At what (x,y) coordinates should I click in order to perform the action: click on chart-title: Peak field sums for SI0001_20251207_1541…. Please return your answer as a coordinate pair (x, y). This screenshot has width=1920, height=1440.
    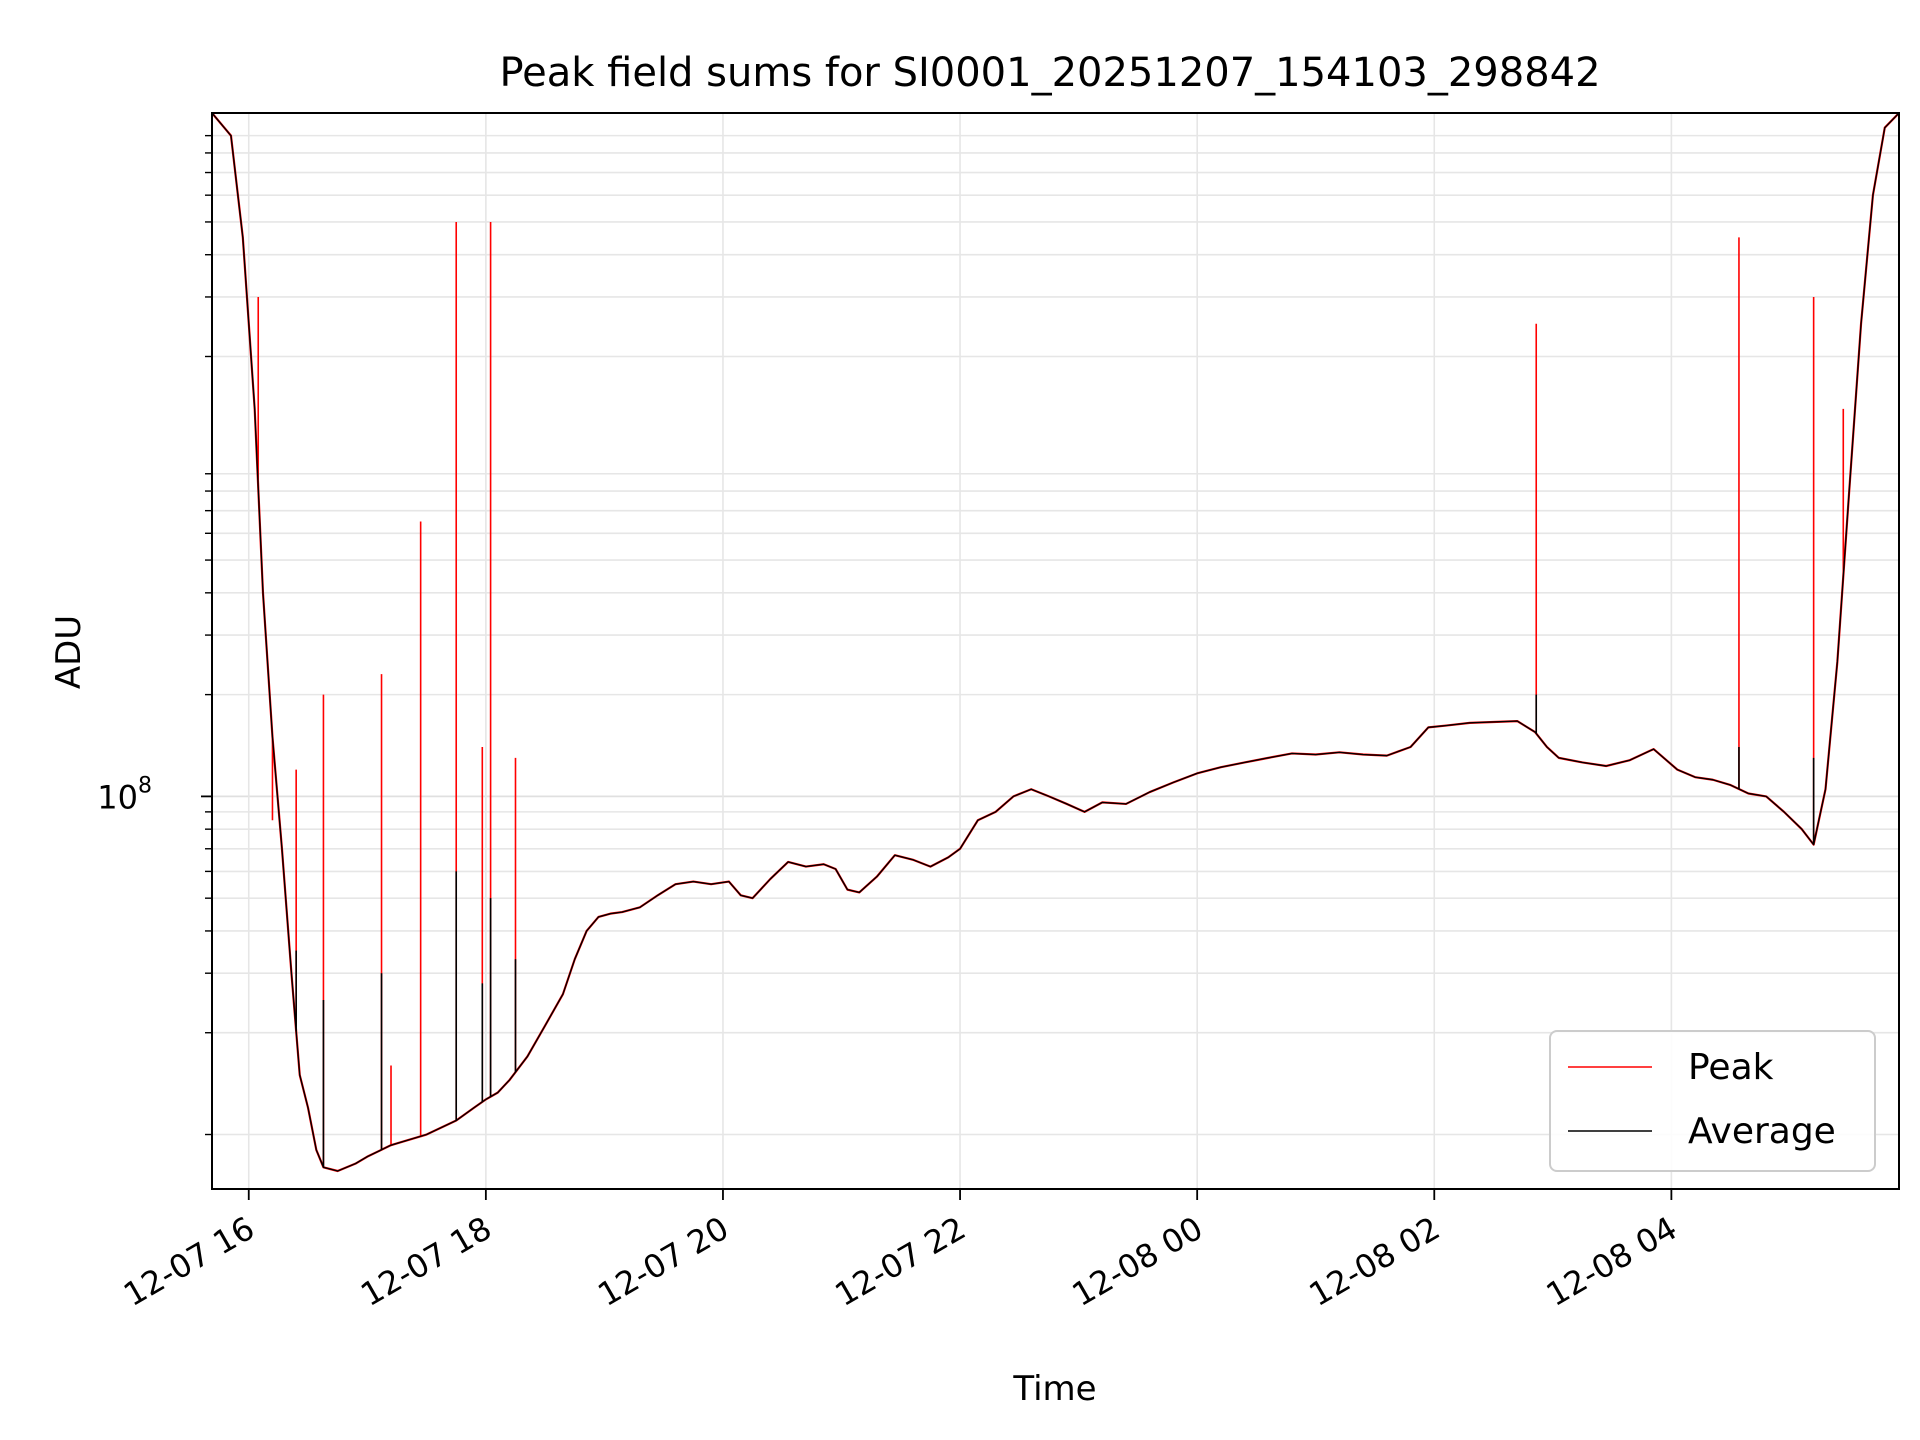
    Looking at the image, I should click on (1049, 73).